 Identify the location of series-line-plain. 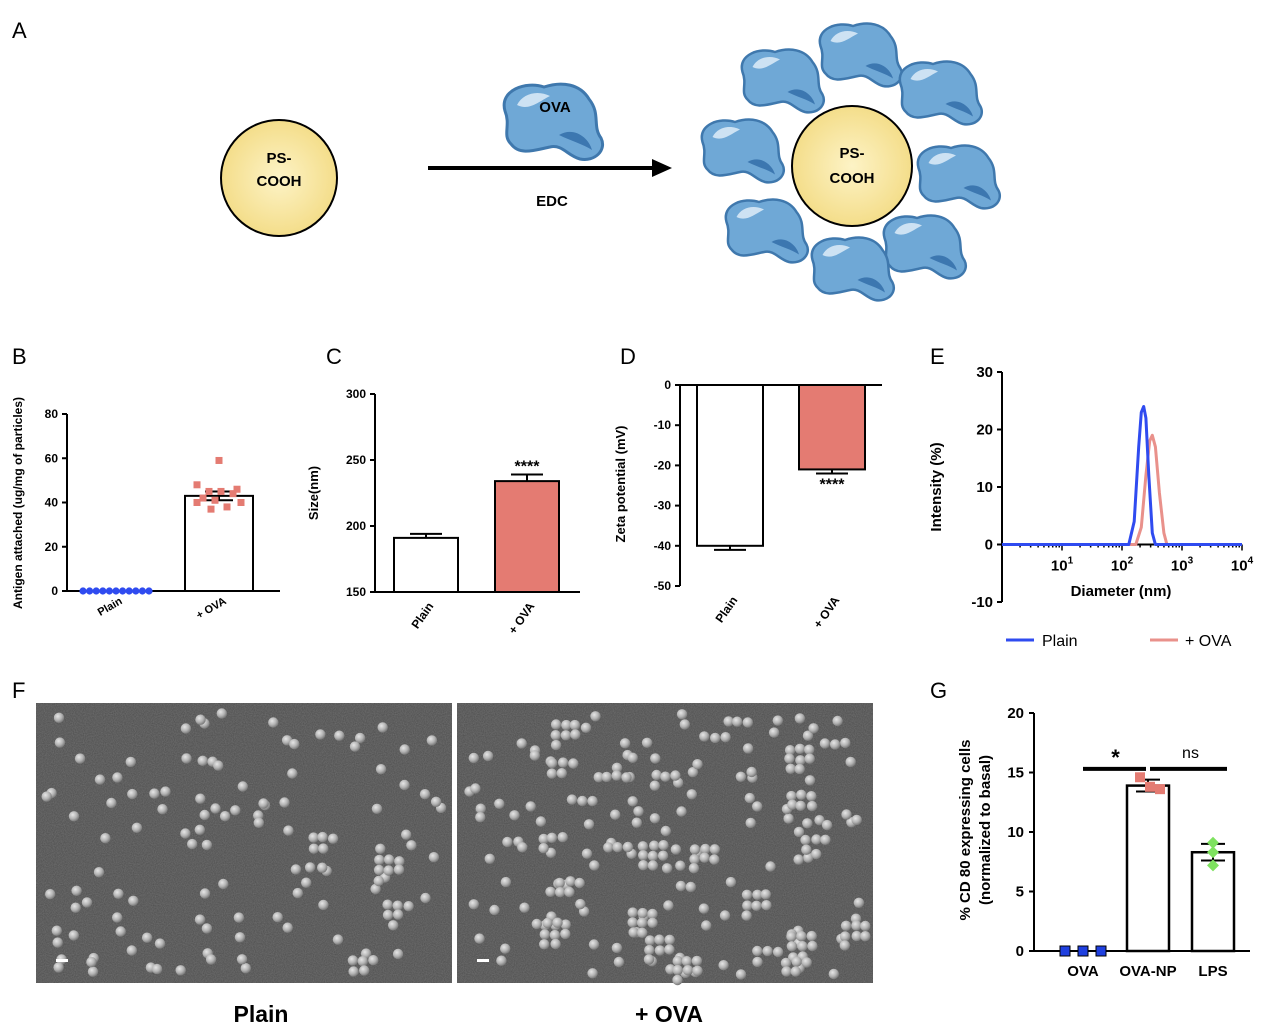
(1122, 475).